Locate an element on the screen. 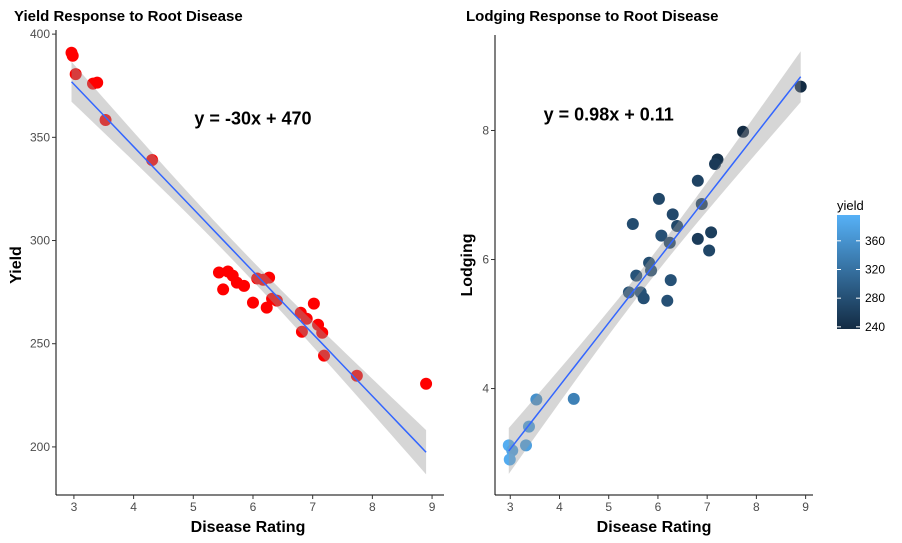 The height and width of the screenshot is (543, 902). lodging-x-tick-label: 4 is located at coordinates (559, 507).